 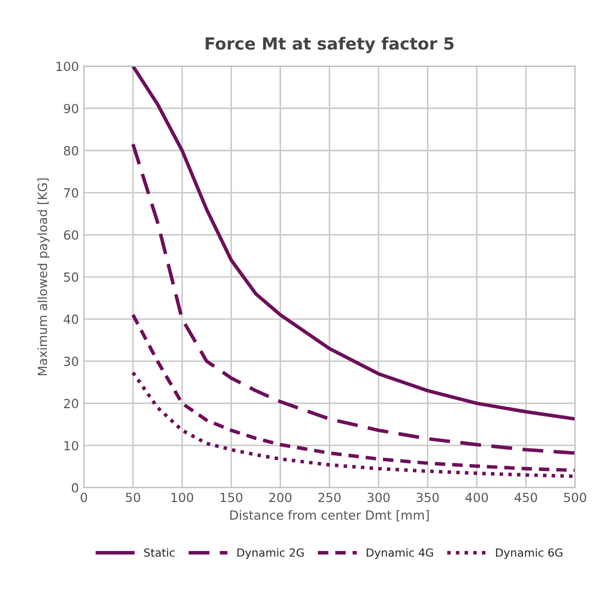 I want to click on y-tick-label: 80, so click(x=71, y=151).